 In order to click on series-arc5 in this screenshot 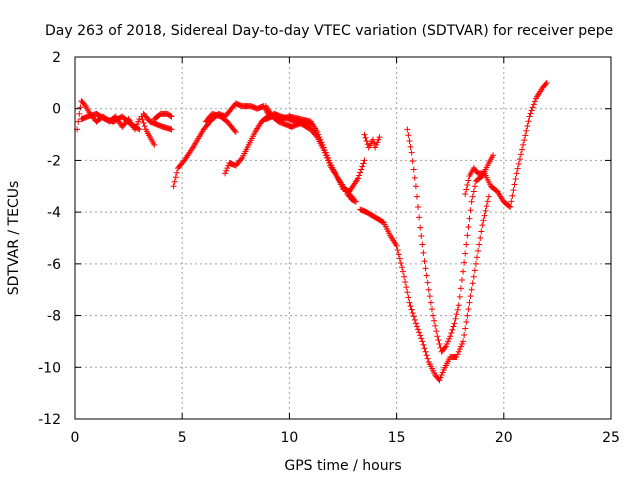, I will do `click(163, 116)`.